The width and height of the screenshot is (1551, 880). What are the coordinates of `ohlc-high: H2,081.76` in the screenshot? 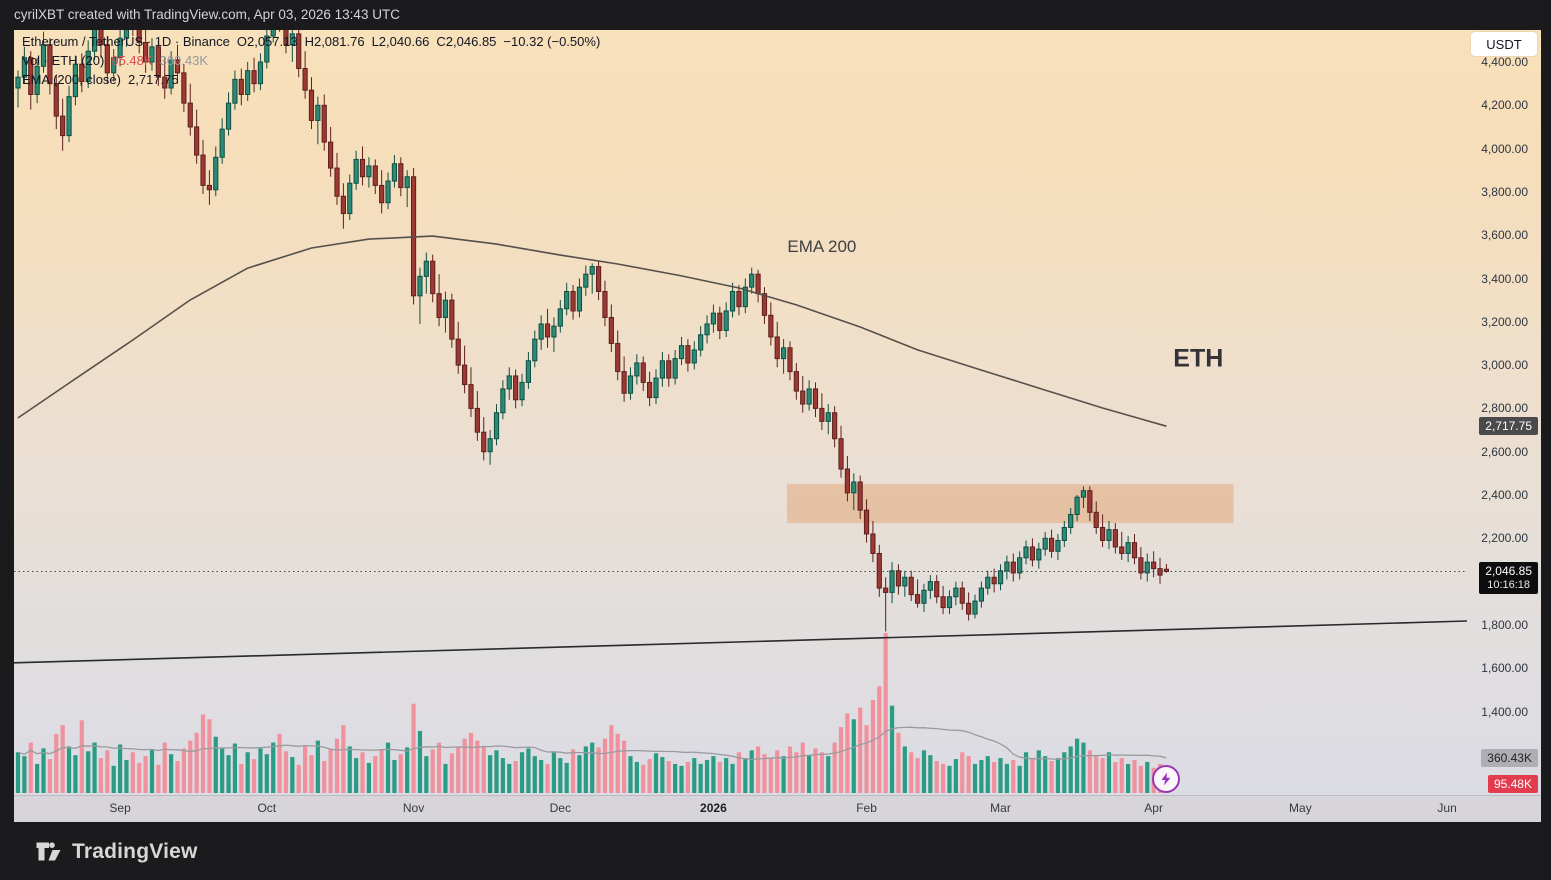 It's located at (334, 41).